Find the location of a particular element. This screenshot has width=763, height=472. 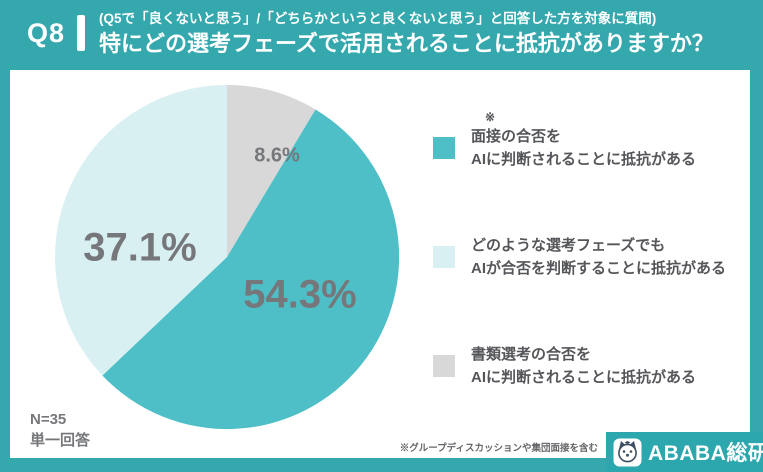

legend-line: AIが合否を判断することに抵抗がある is located at coordinates (599, 269).